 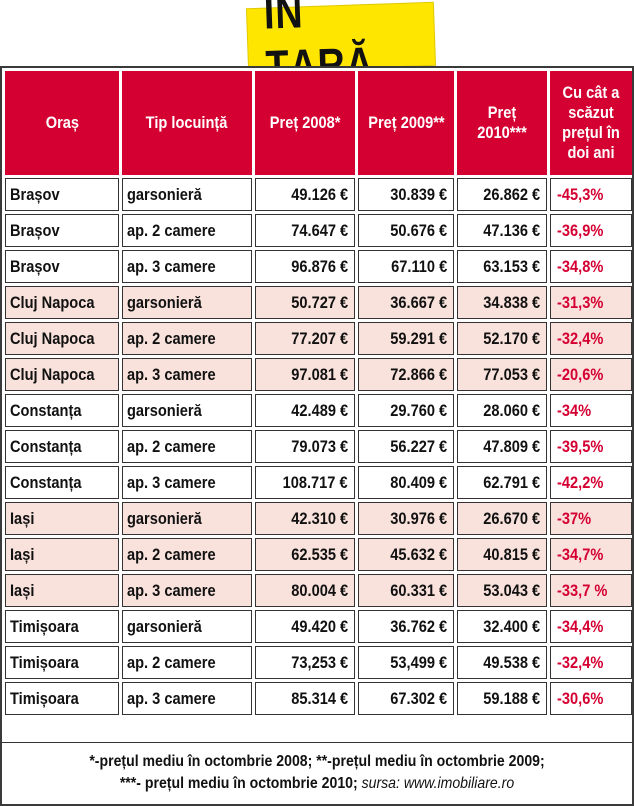 I want to click on cell-price-2010: 26.862 €, so click(x=502, y=194).